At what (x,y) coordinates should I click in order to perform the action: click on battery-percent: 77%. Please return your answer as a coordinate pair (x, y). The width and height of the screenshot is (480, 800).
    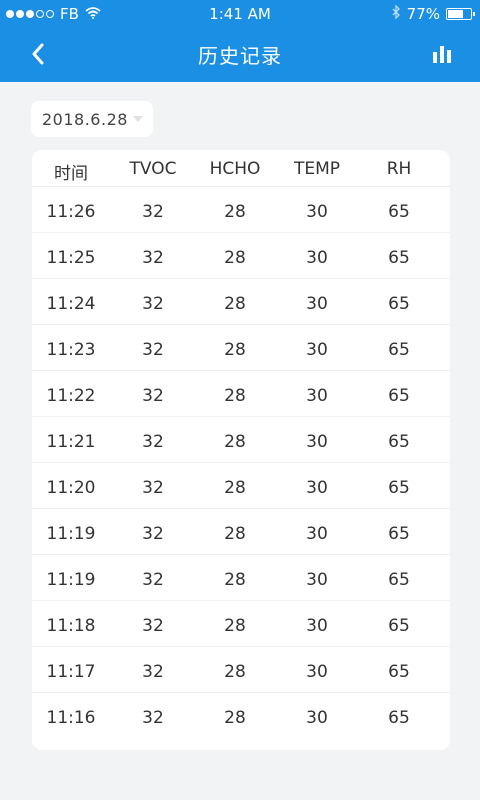
    Looking at the image, I should click on (423, 14).